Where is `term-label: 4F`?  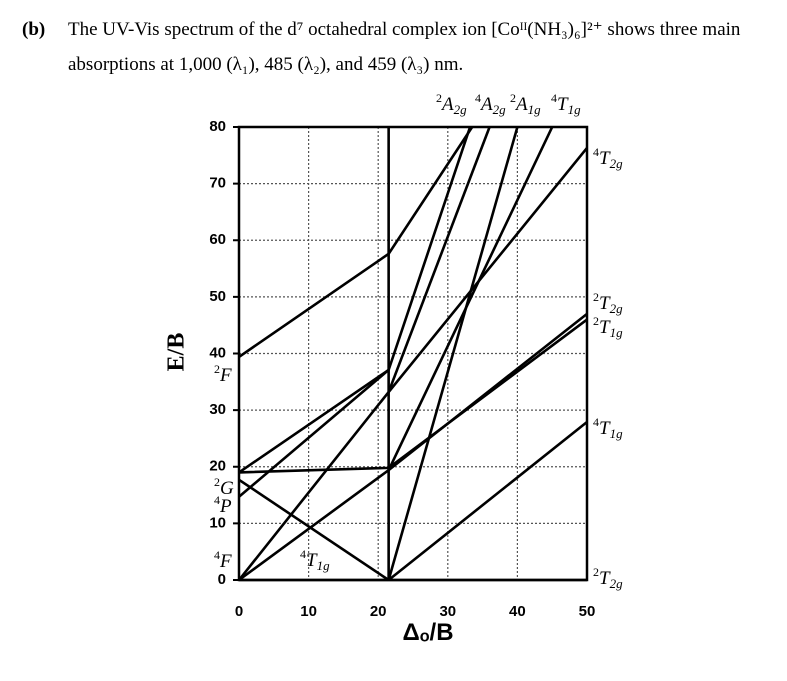
term-label: 4F is located at coordinates (223, 560).